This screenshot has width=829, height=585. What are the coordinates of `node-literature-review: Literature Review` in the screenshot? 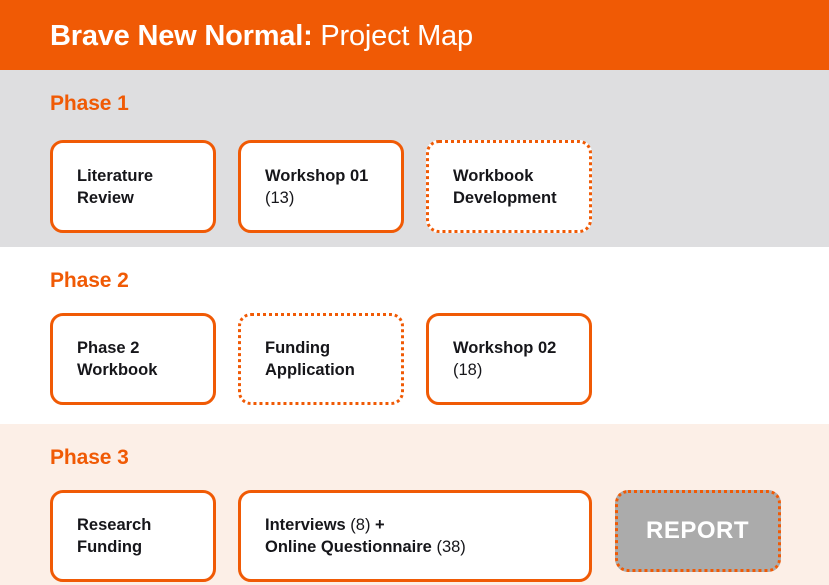 It's located at (133, 186).